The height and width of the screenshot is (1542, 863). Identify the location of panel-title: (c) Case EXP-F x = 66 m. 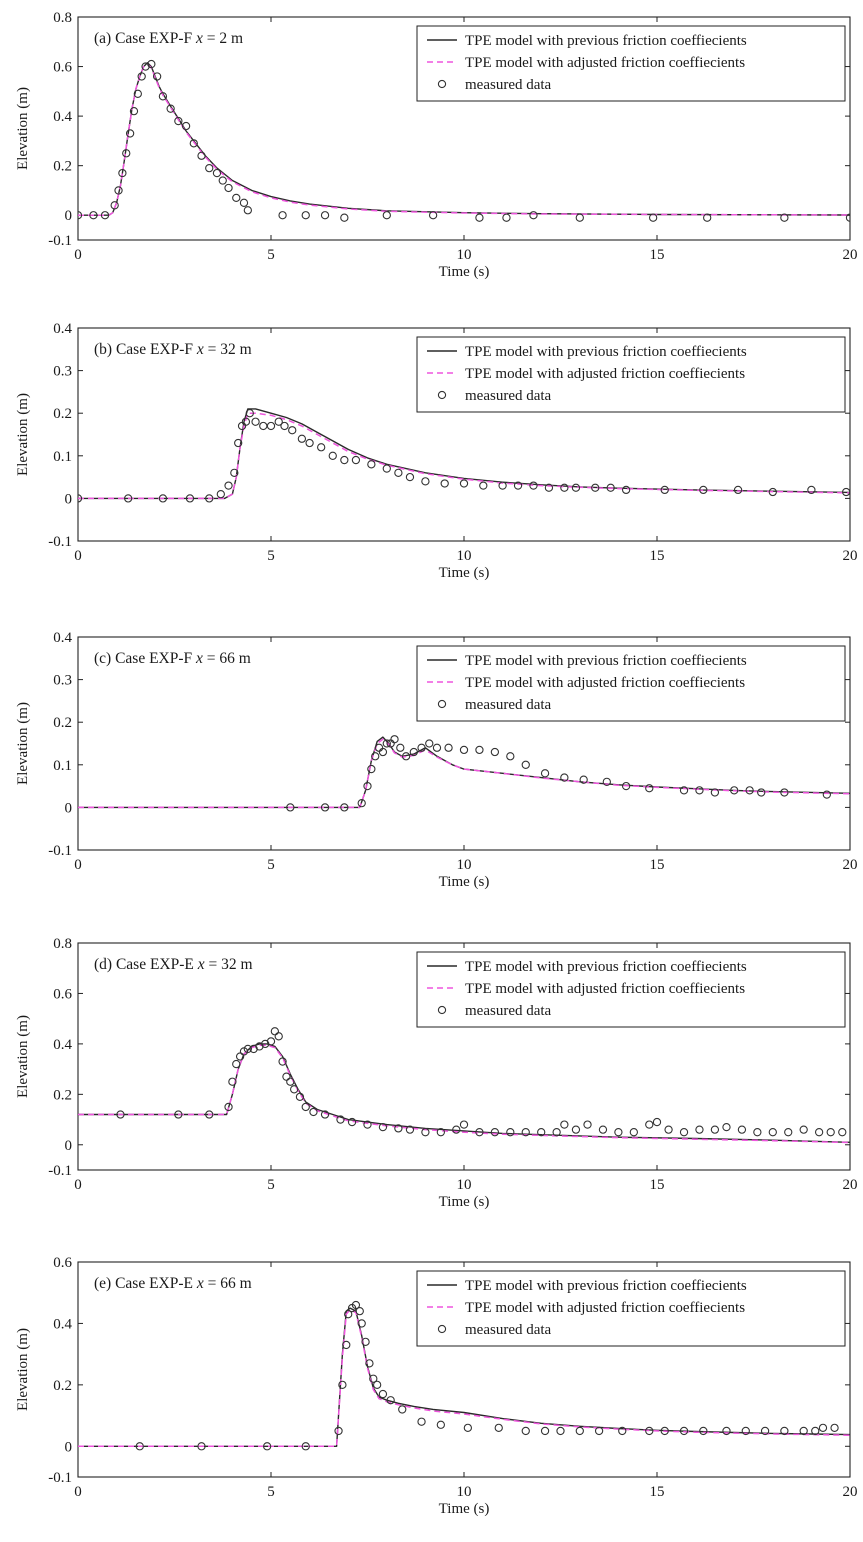
(172, 658).